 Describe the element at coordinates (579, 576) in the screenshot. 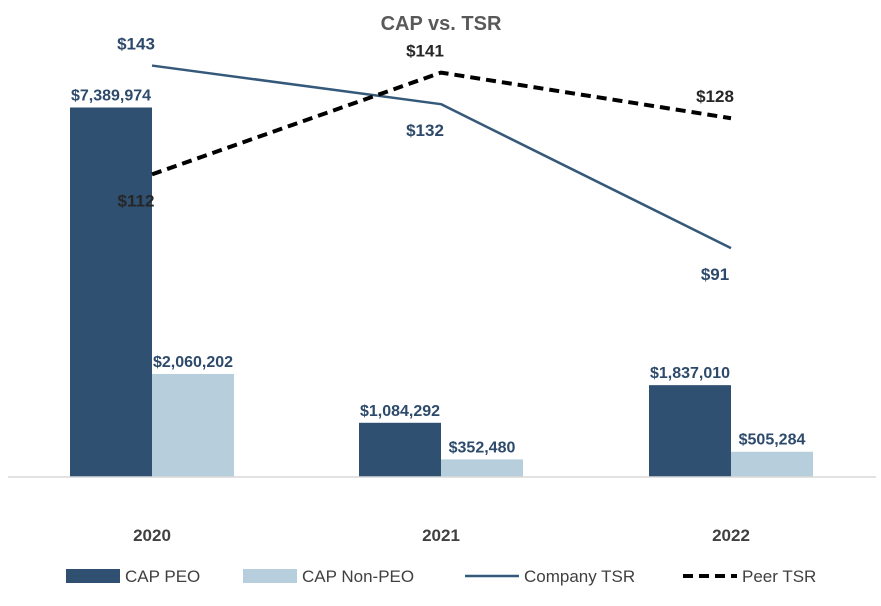

I see `legend-company-tsr-label: Company TSR` at that location.